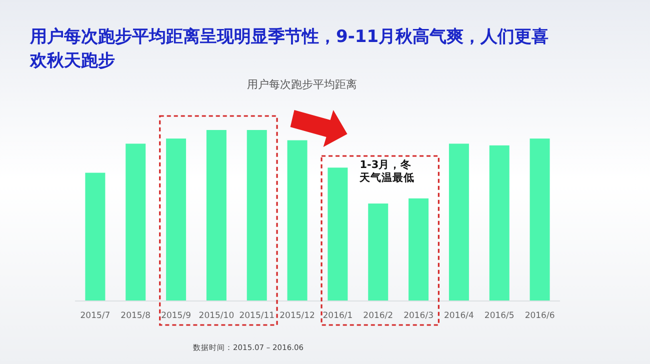 This screenshot has height=364, width=650. Describe the element at coordinates (289, 49) in the screenshot. I see `title: 用户每次跑步平均距离呈现明显季节性，9-11月秋高气爽，人们更喜欢秋天跑步` at that location.